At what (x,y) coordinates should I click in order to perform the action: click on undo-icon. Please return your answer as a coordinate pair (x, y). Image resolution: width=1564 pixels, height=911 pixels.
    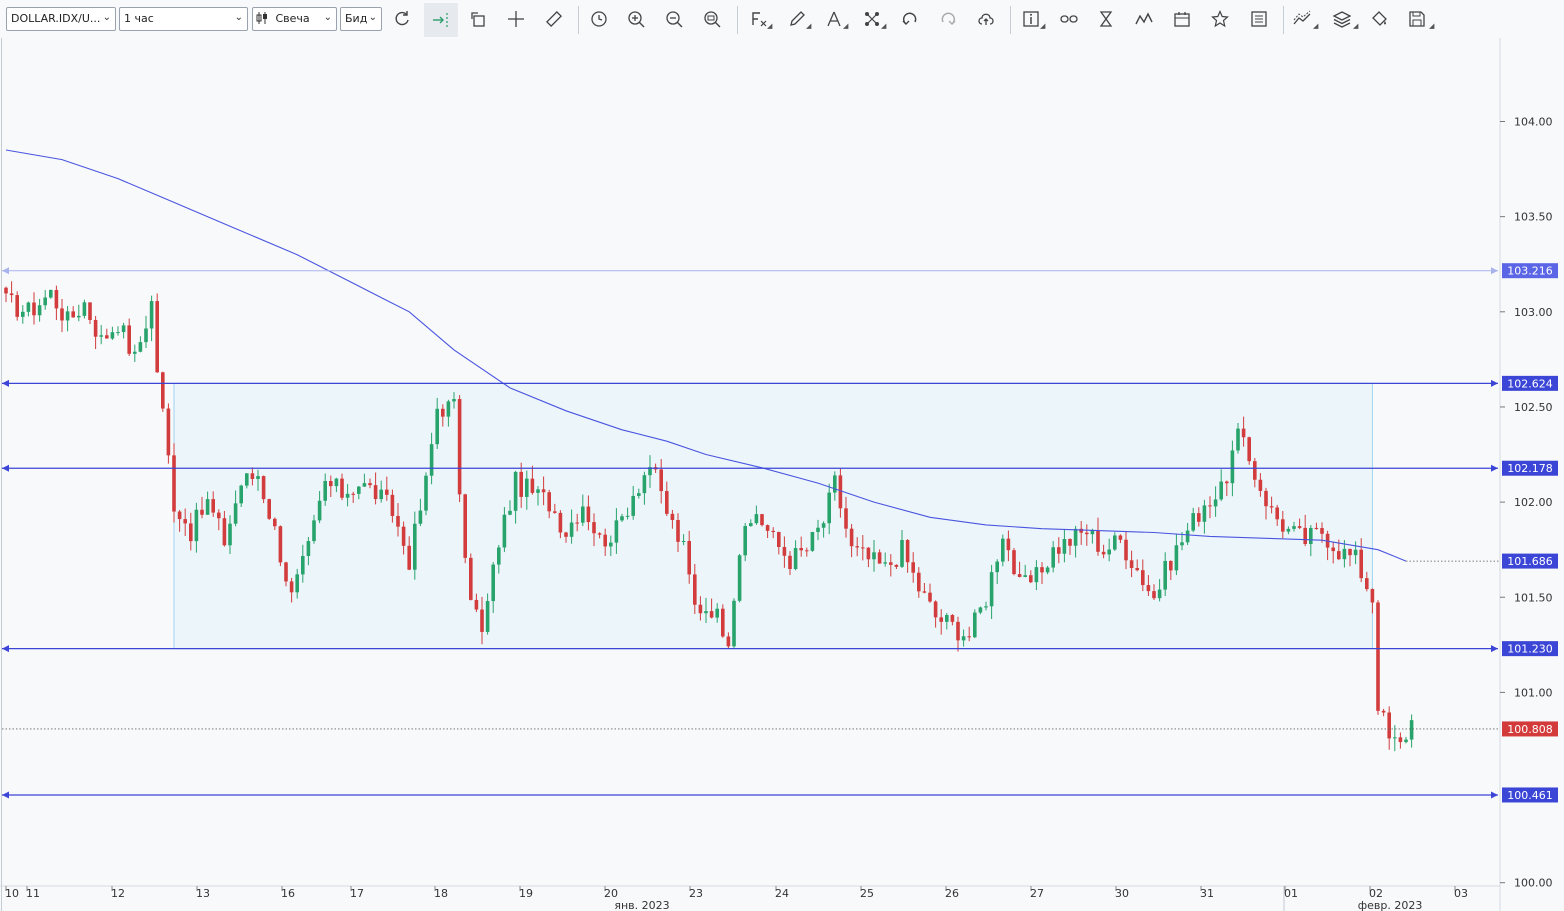
    Looking at the image, I should click on (910, 19).